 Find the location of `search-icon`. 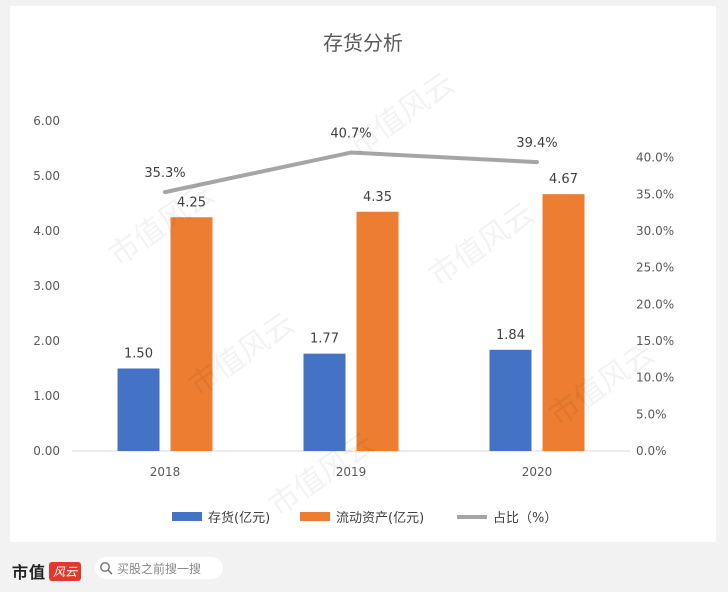

search-icon is located at coordinates (106, 568).